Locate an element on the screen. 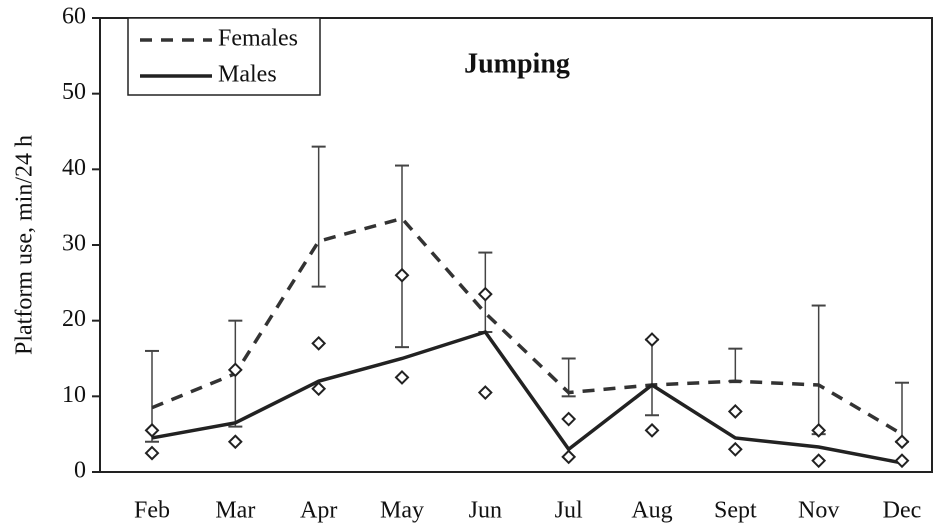 This screenshot has width=945, height=532. x-tick-label: Nov is located at coordinates (818, 511).